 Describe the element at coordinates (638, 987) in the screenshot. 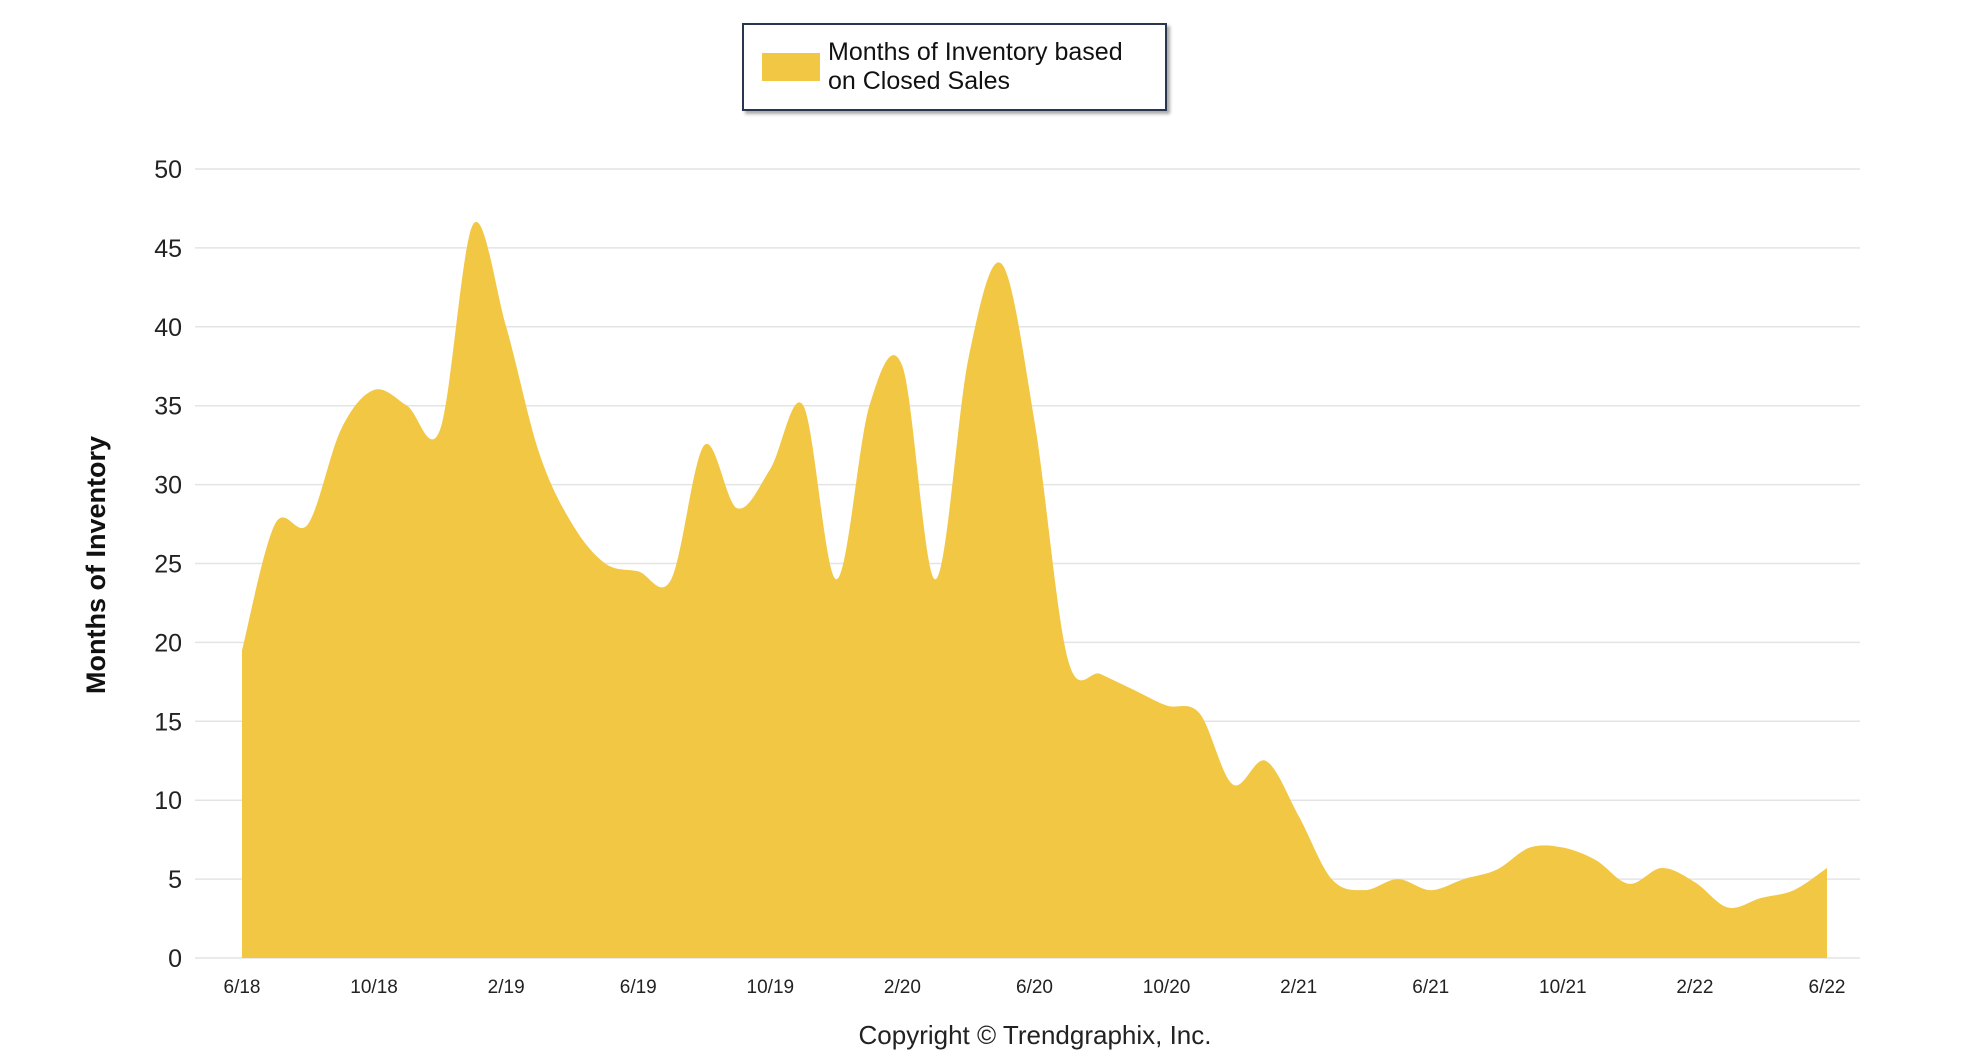

I see `x-tick-label: 6/19` at that location.